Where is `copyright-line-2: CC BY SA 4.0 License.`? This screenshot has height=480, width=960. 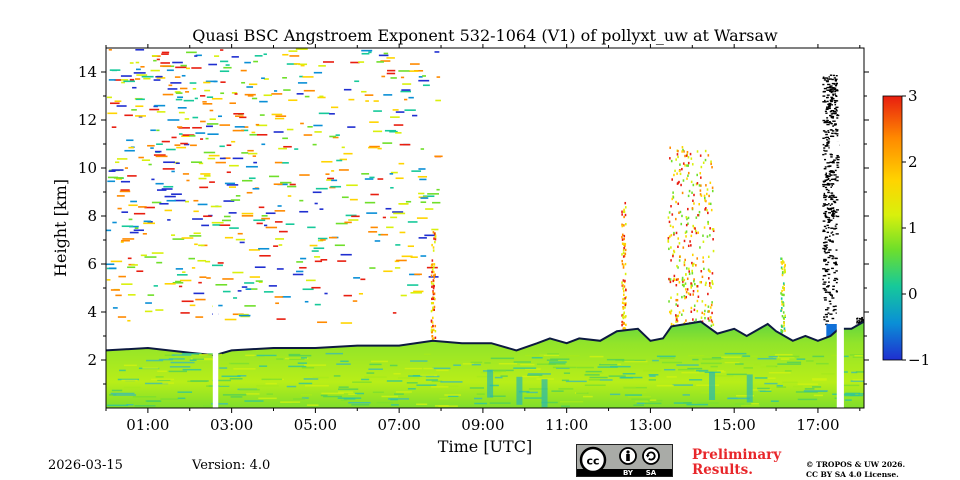
copyright-line-2: CC BY SA 4.0 License. is located at coordinates (852, 474).